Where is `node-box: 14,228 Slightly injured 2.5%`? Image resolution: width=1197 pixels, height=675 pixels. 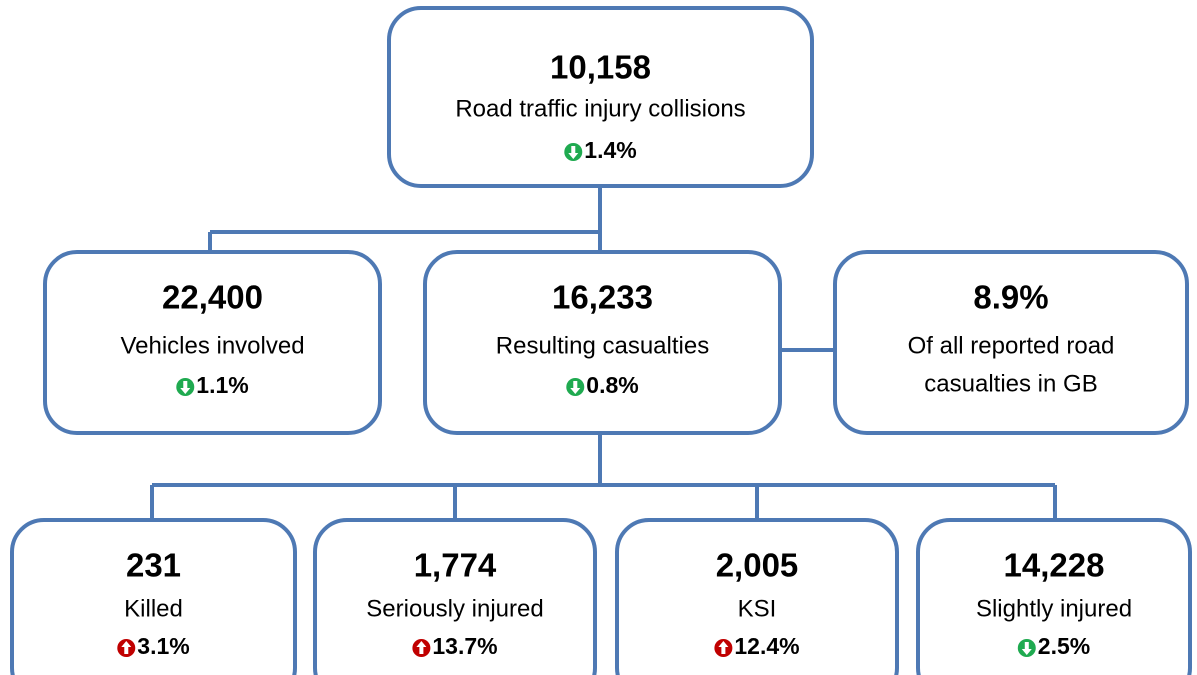 node-box: 14,228 Slightly injured 2.5% is located at coordinates (1054, 596).